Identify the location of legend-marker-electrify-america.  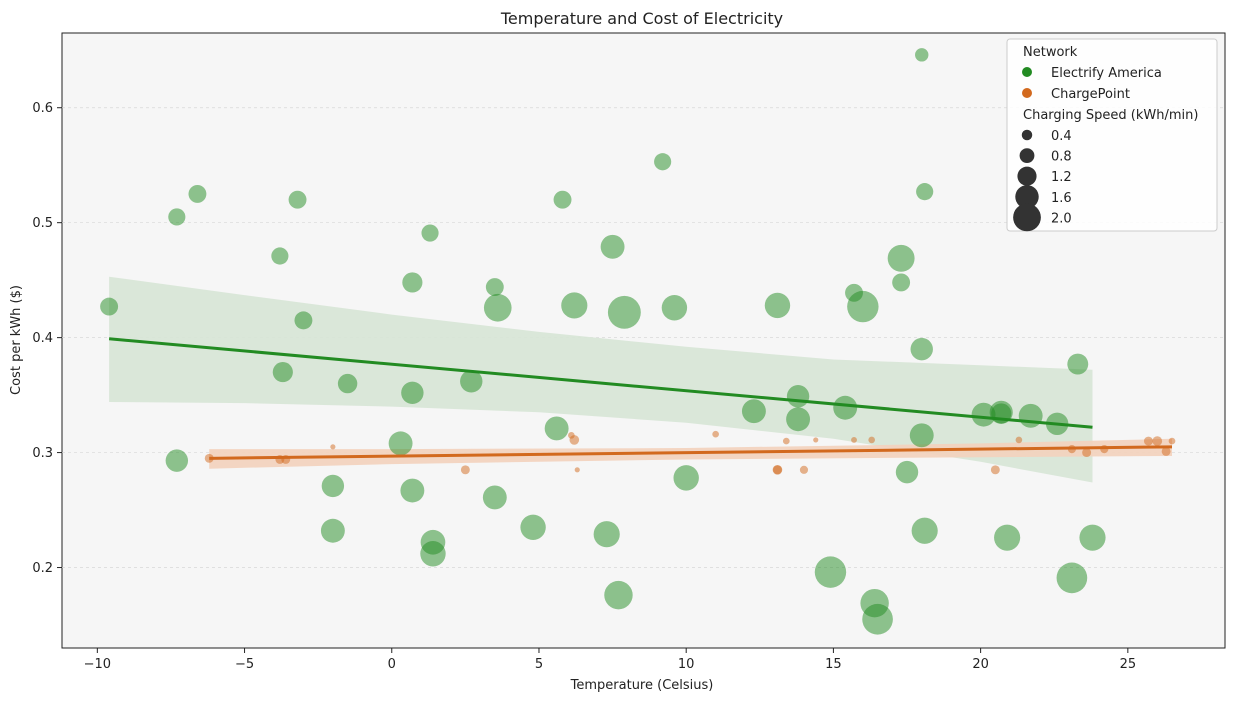
(1027, 72).